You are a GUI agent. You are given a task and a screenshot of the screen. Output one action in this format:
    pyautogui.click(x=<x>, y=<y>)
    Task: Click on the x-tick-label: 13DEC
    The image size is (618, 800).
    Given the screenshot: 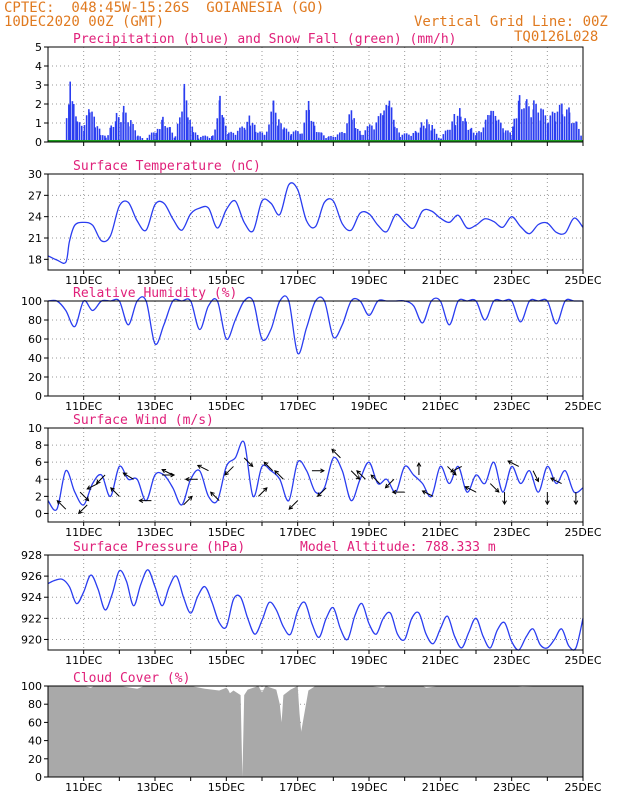 What is the action you would take?
    pyautogui.click(x=154, y=532)
    